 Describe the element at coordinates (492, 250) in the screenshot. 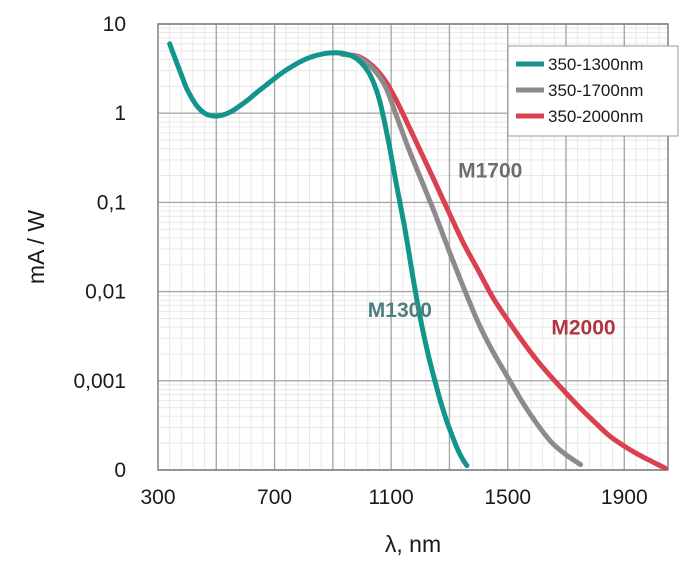

I see `annotations: M1300 M1700 M2000` at that location.